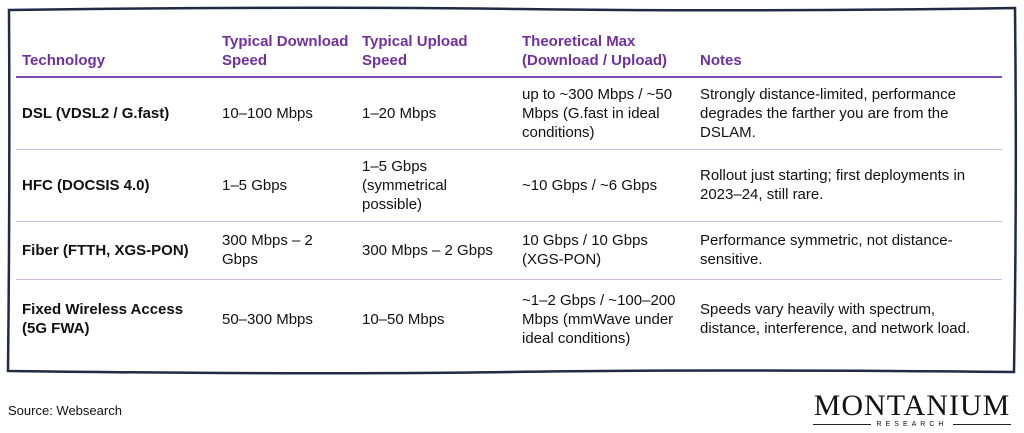 The image size is (1024, 433). I want to click on cell: 1–5 Gbps (symmetrical possible), so click(436, 185).